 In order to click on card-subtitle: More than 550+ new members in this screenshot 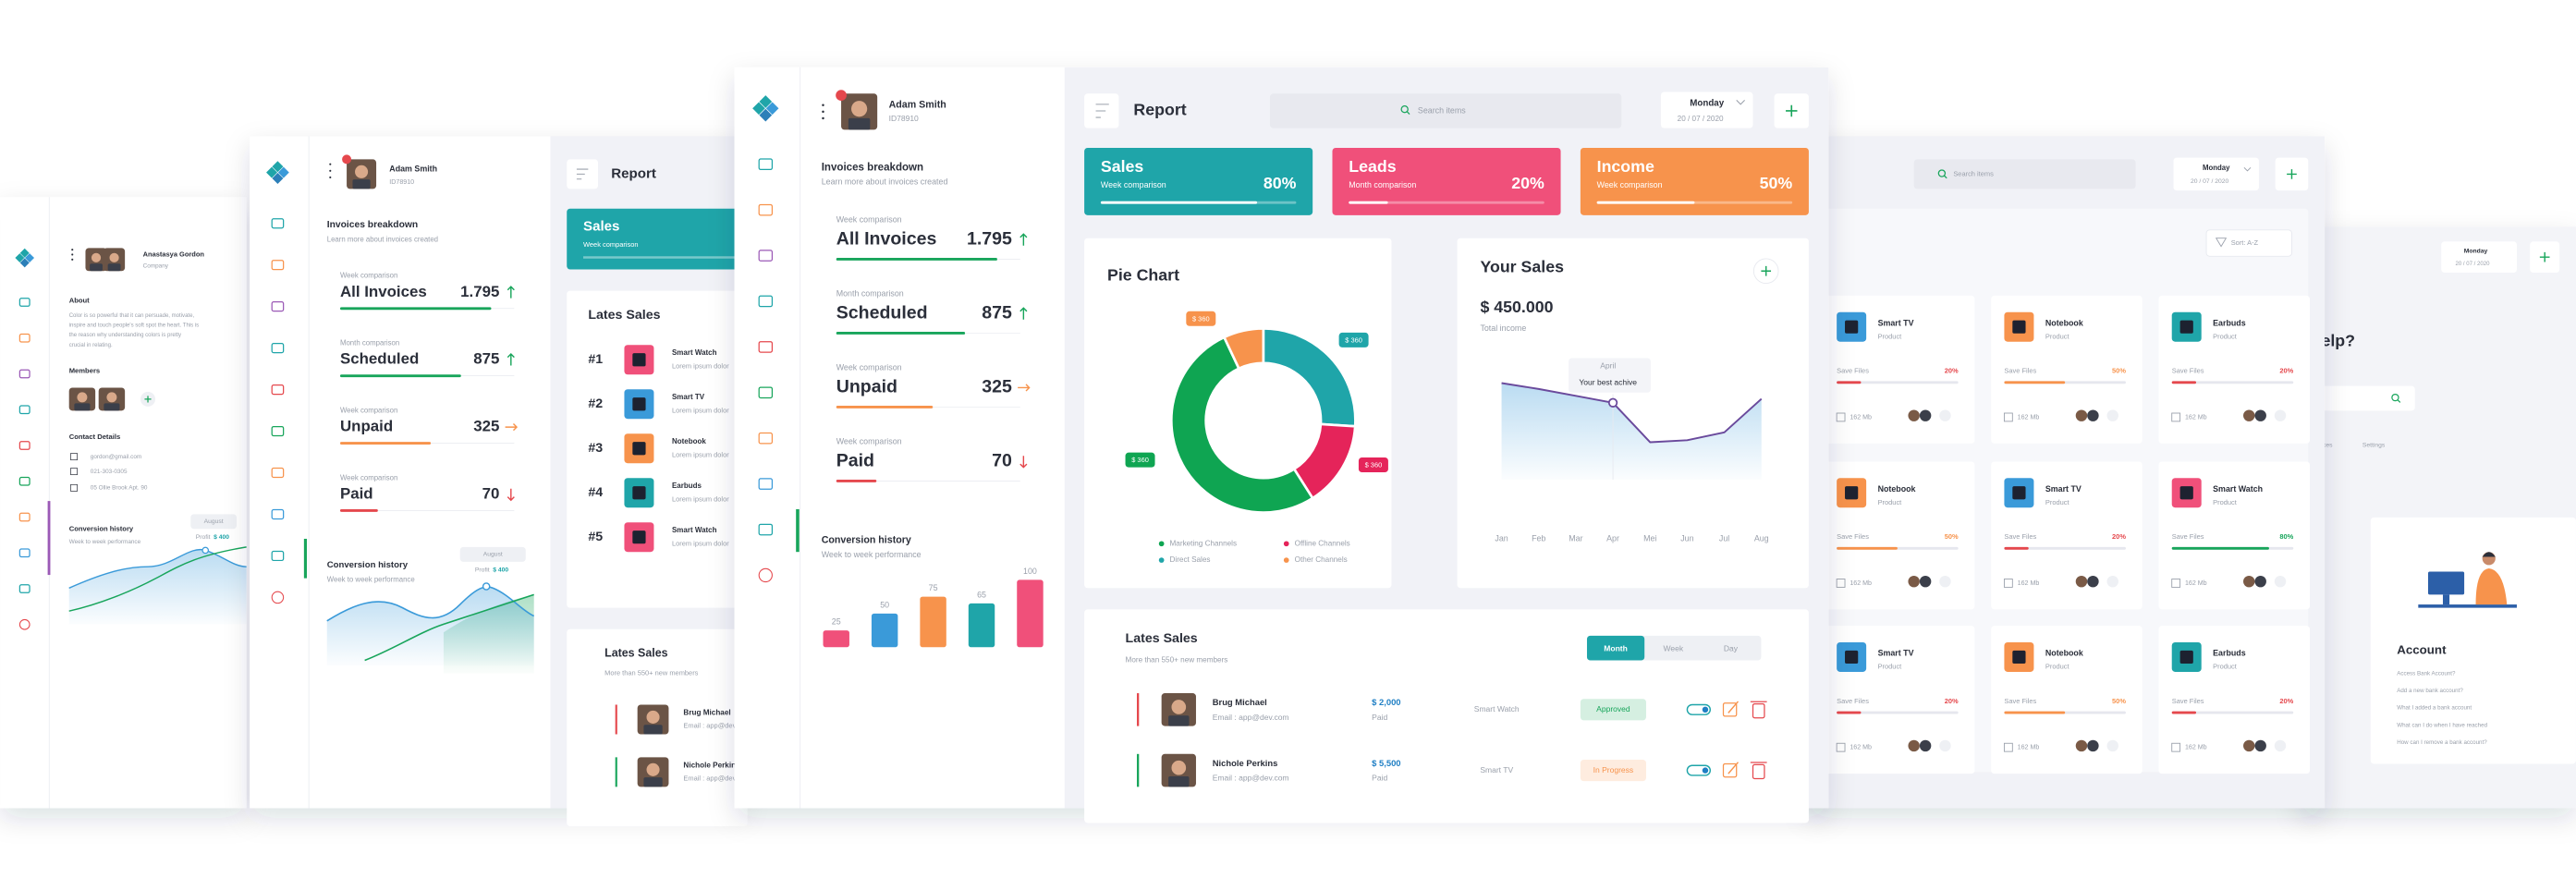, I will do `click(1177, 660)`.